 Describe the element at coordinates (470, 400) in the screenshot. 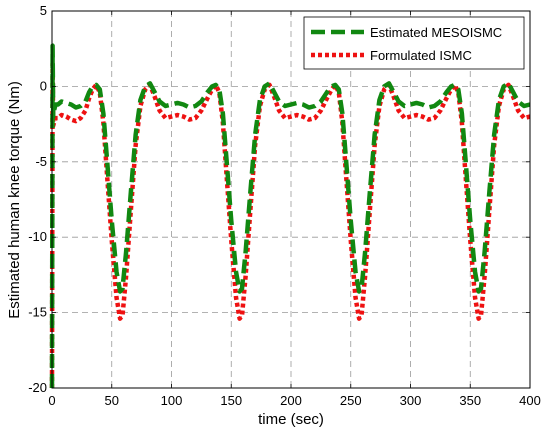

I see `x-tick-label: 350` at that location.